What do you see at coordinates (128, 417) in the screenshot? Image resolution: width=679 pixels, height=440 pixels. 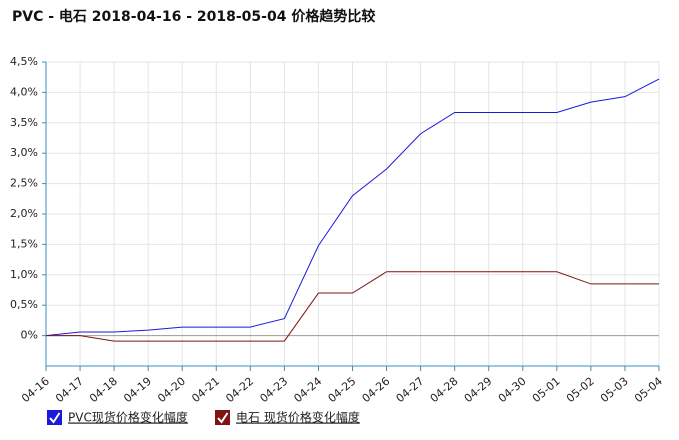 I see `legend-label: PVC现货价格变化幅度` at bounding box center [128, 417].